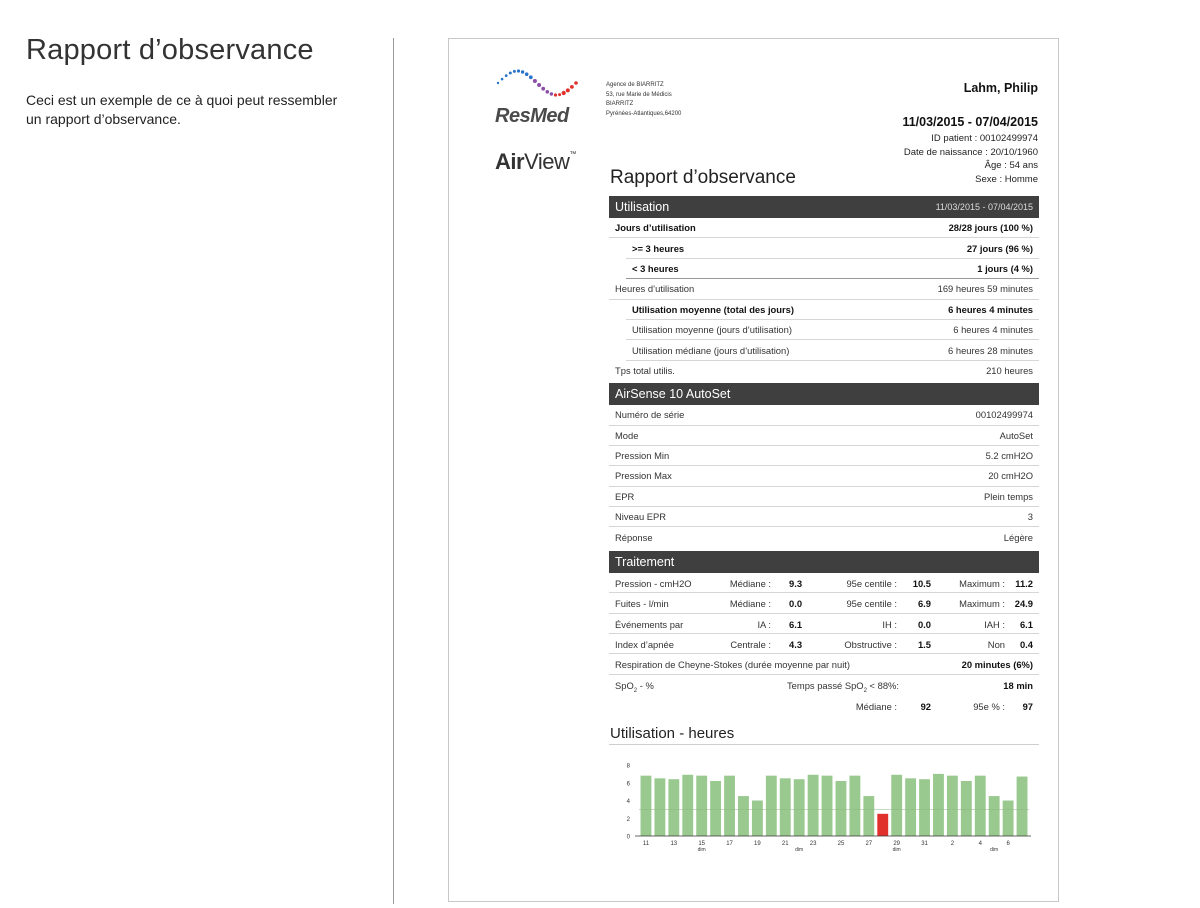  Describe the element at coordinates (990, 350) in the screenshot. I see `row-value: 6 heures 28 minutes` at that location.